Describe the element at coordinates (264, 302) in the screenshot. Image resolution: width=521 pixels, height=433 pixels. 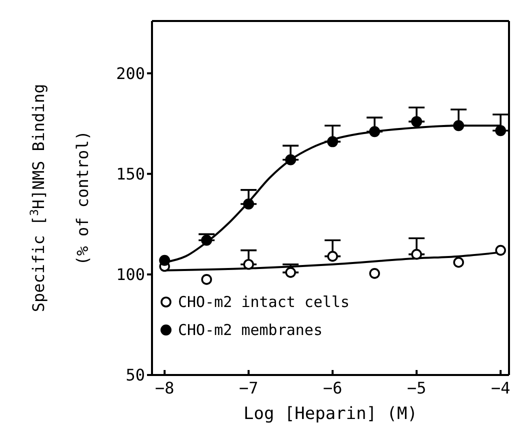
I see `legend-label: CHO-m2 intact cells` at that location.